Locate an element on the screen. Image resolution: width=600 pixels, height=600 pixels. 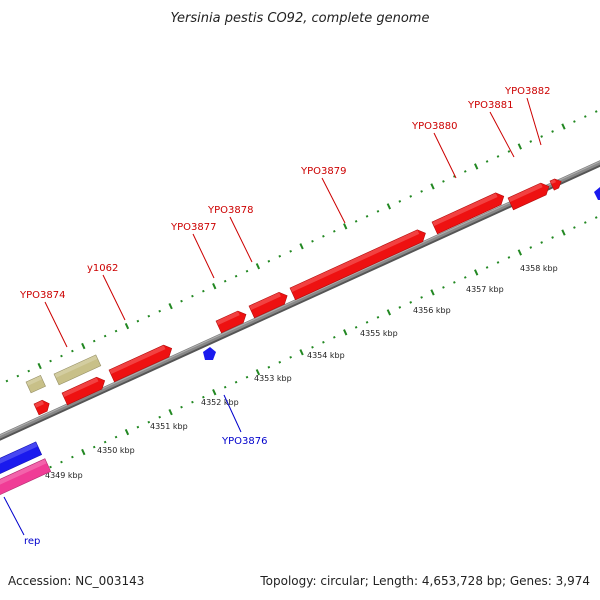
tan-feature-large-edge is located at coordinates (77, 370).